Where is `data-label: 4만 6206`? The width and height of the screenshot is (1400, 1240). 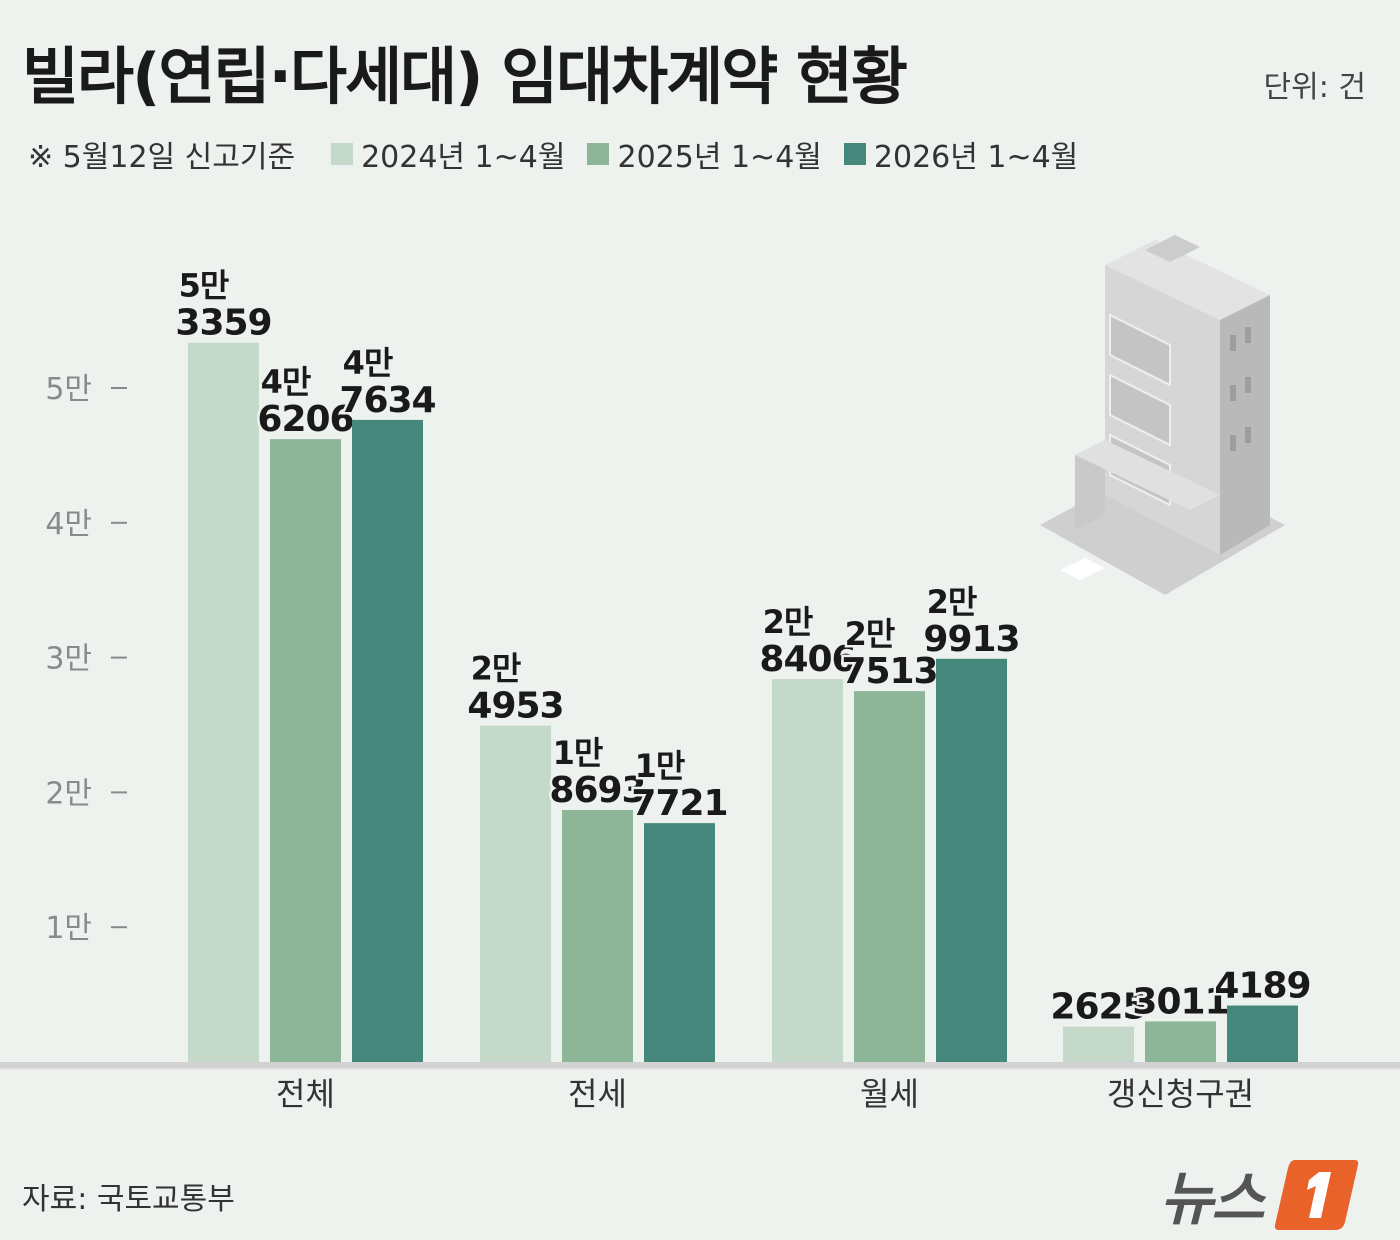 data-label: 4만 6206 is located at coordinates (305, 401).